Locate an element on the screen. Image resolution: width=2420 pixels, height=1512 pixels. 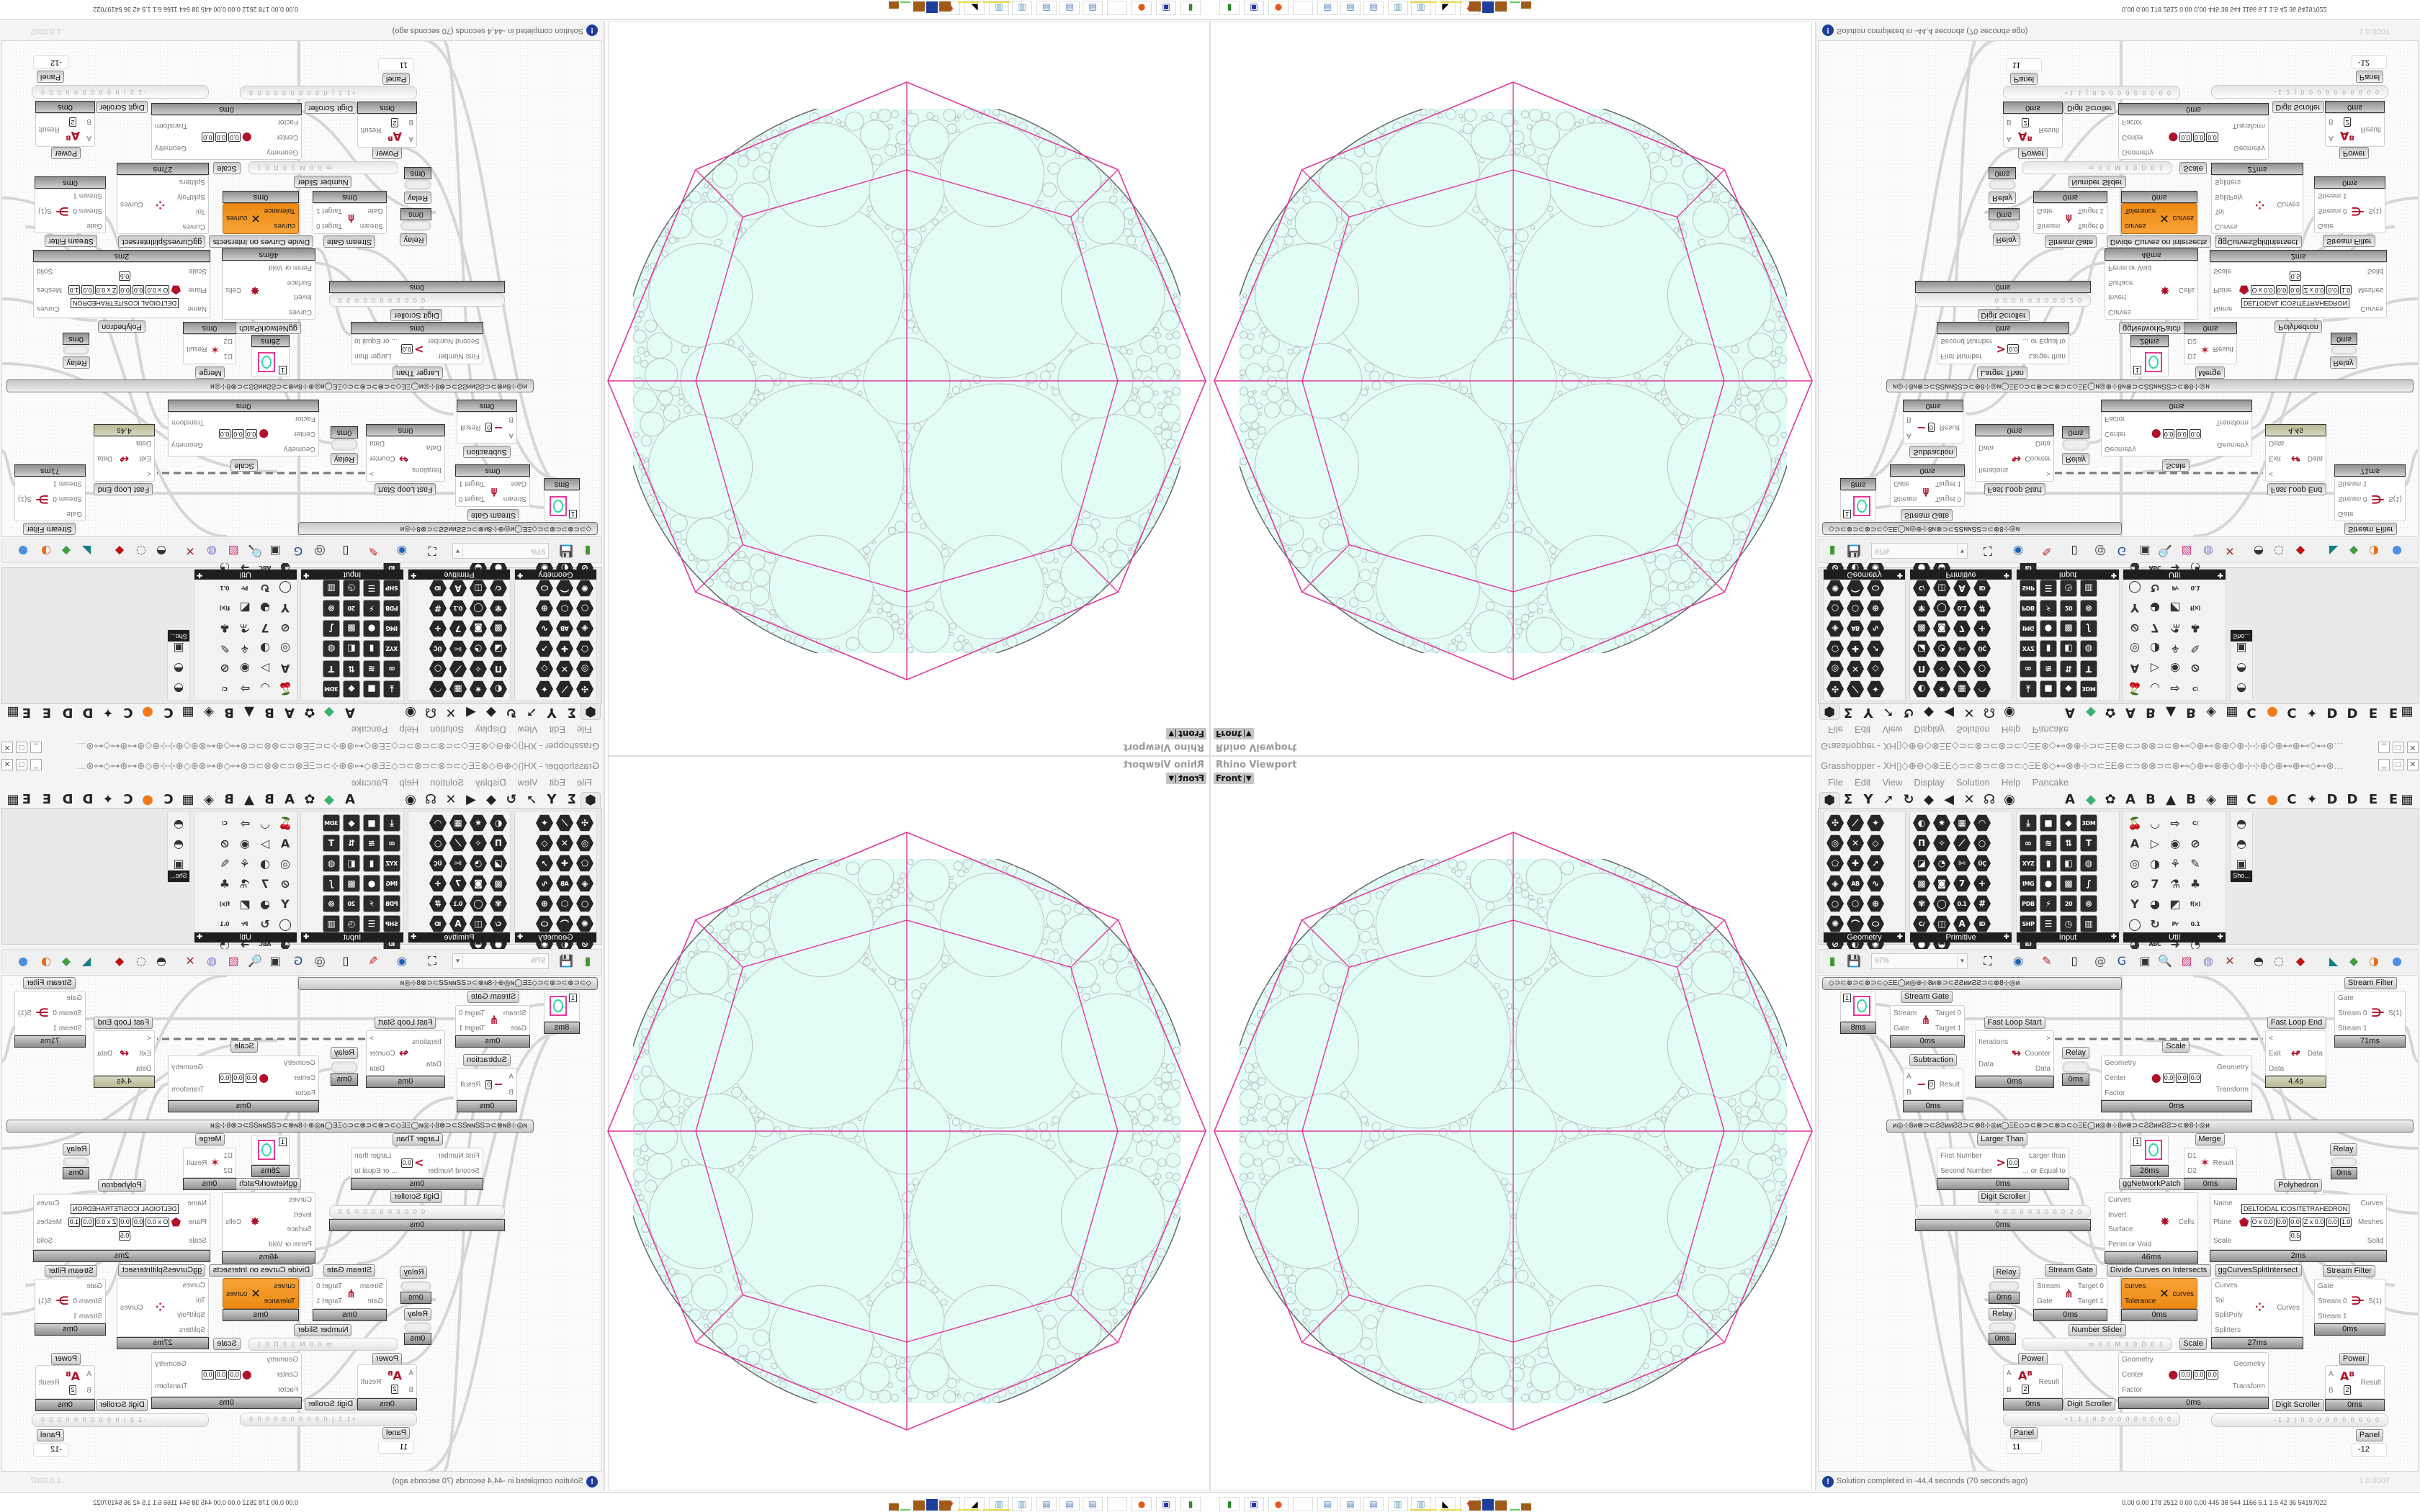
param-box: 2 is located at coordinates (72, 122).